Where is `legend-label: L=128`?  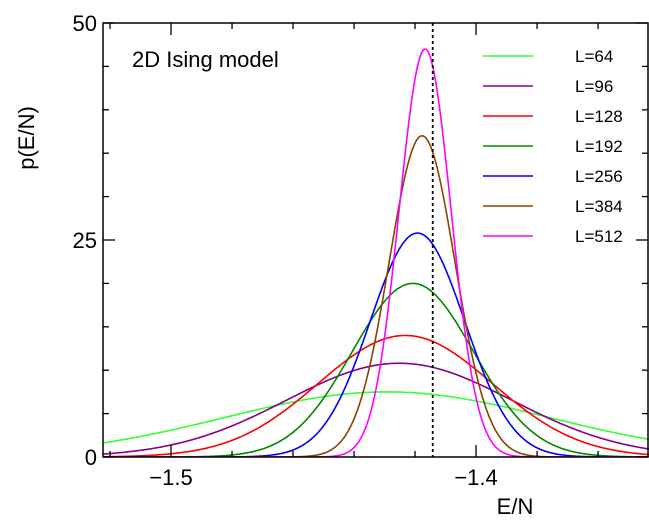 legend-label: L=128 is located at coordinates (599, 116).